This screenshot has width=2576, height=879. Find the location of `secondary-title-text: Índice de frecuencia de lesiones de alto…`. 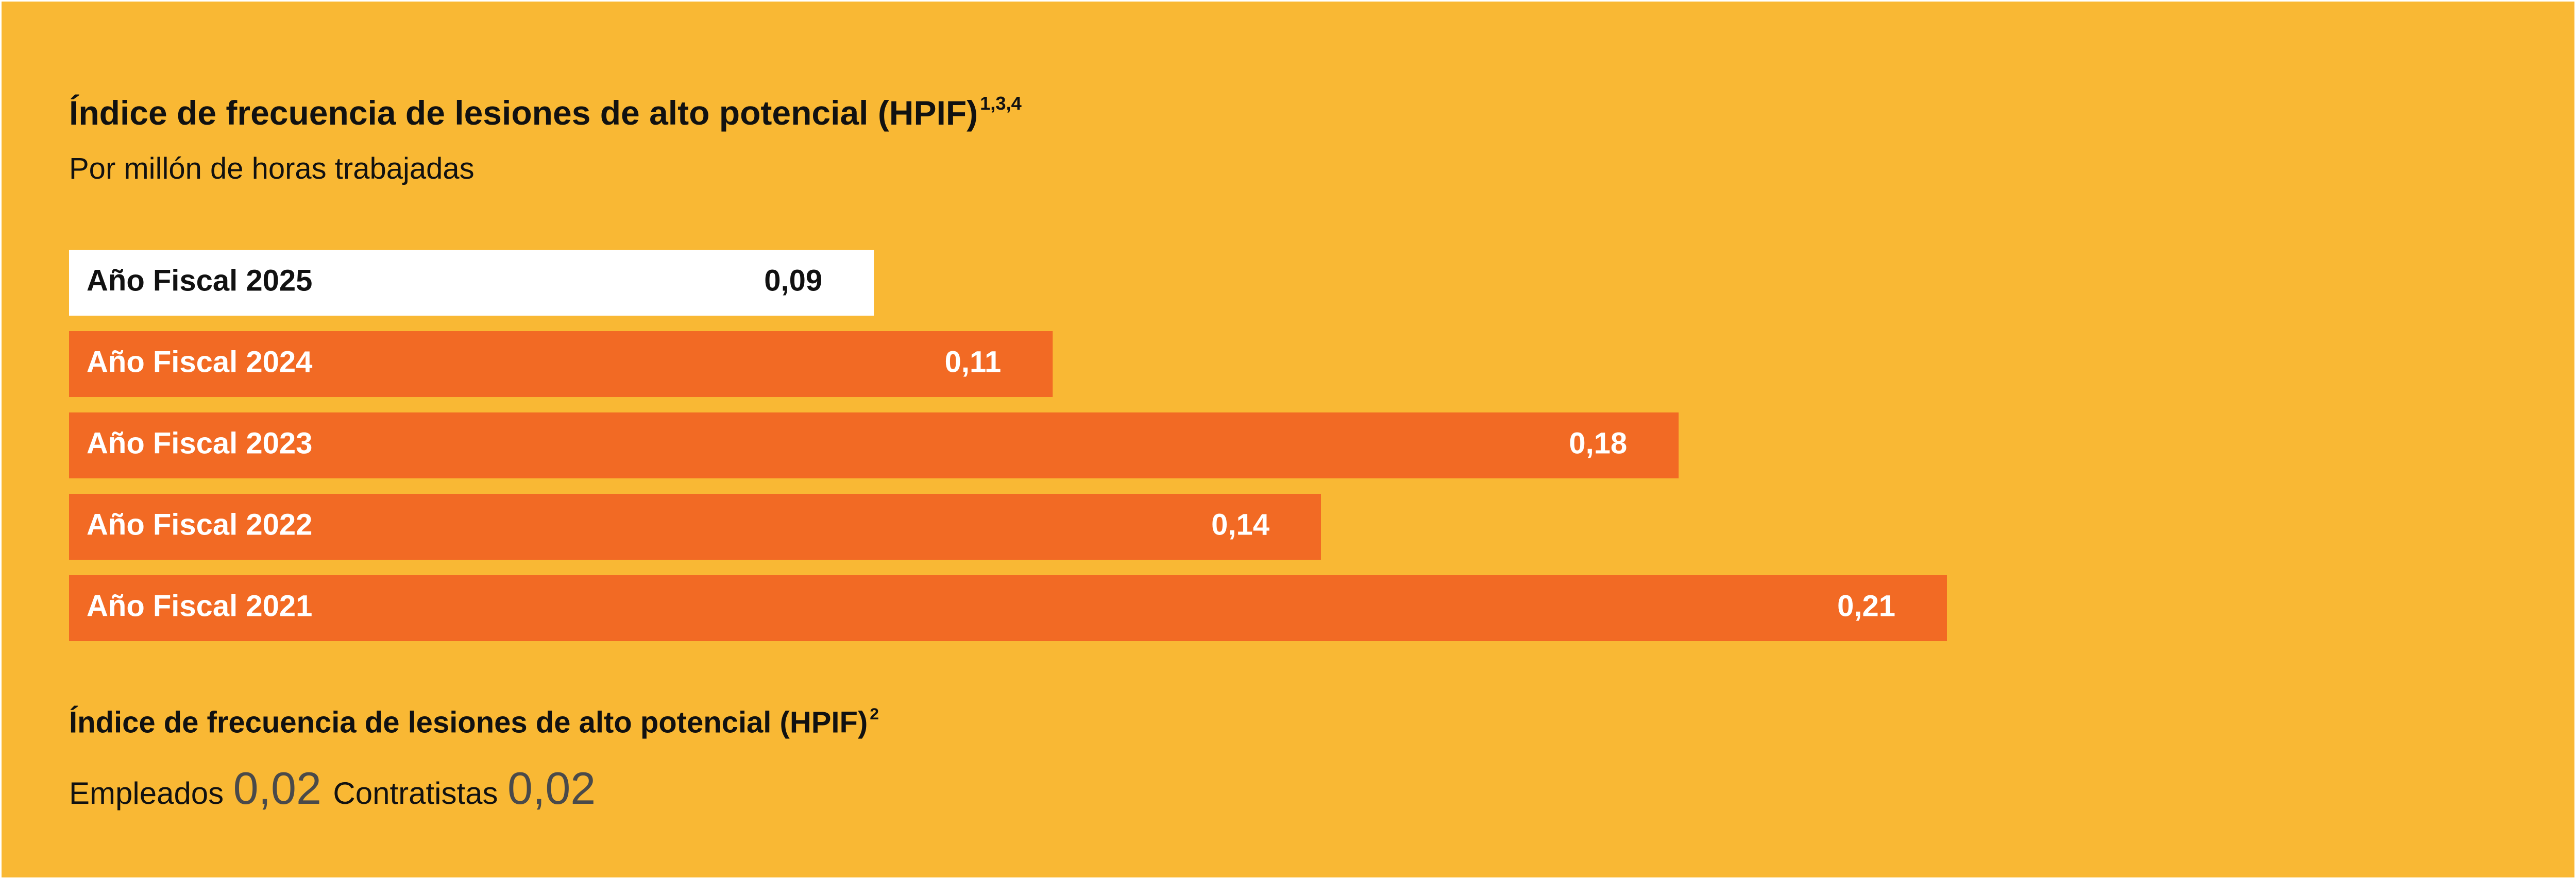

secondary-title-text: Índice de frecuencia de lesiones de alto… is located at coordinates (468, 722).